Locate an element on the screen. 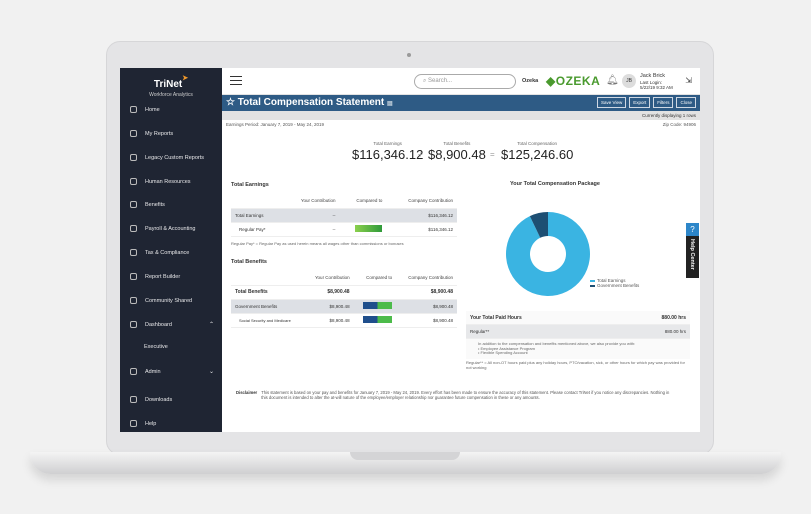 Image resolution: width=811 pixels, height=514 pixels. sidebar-item-downloads: Downloads is located at coordinates (172, 399).